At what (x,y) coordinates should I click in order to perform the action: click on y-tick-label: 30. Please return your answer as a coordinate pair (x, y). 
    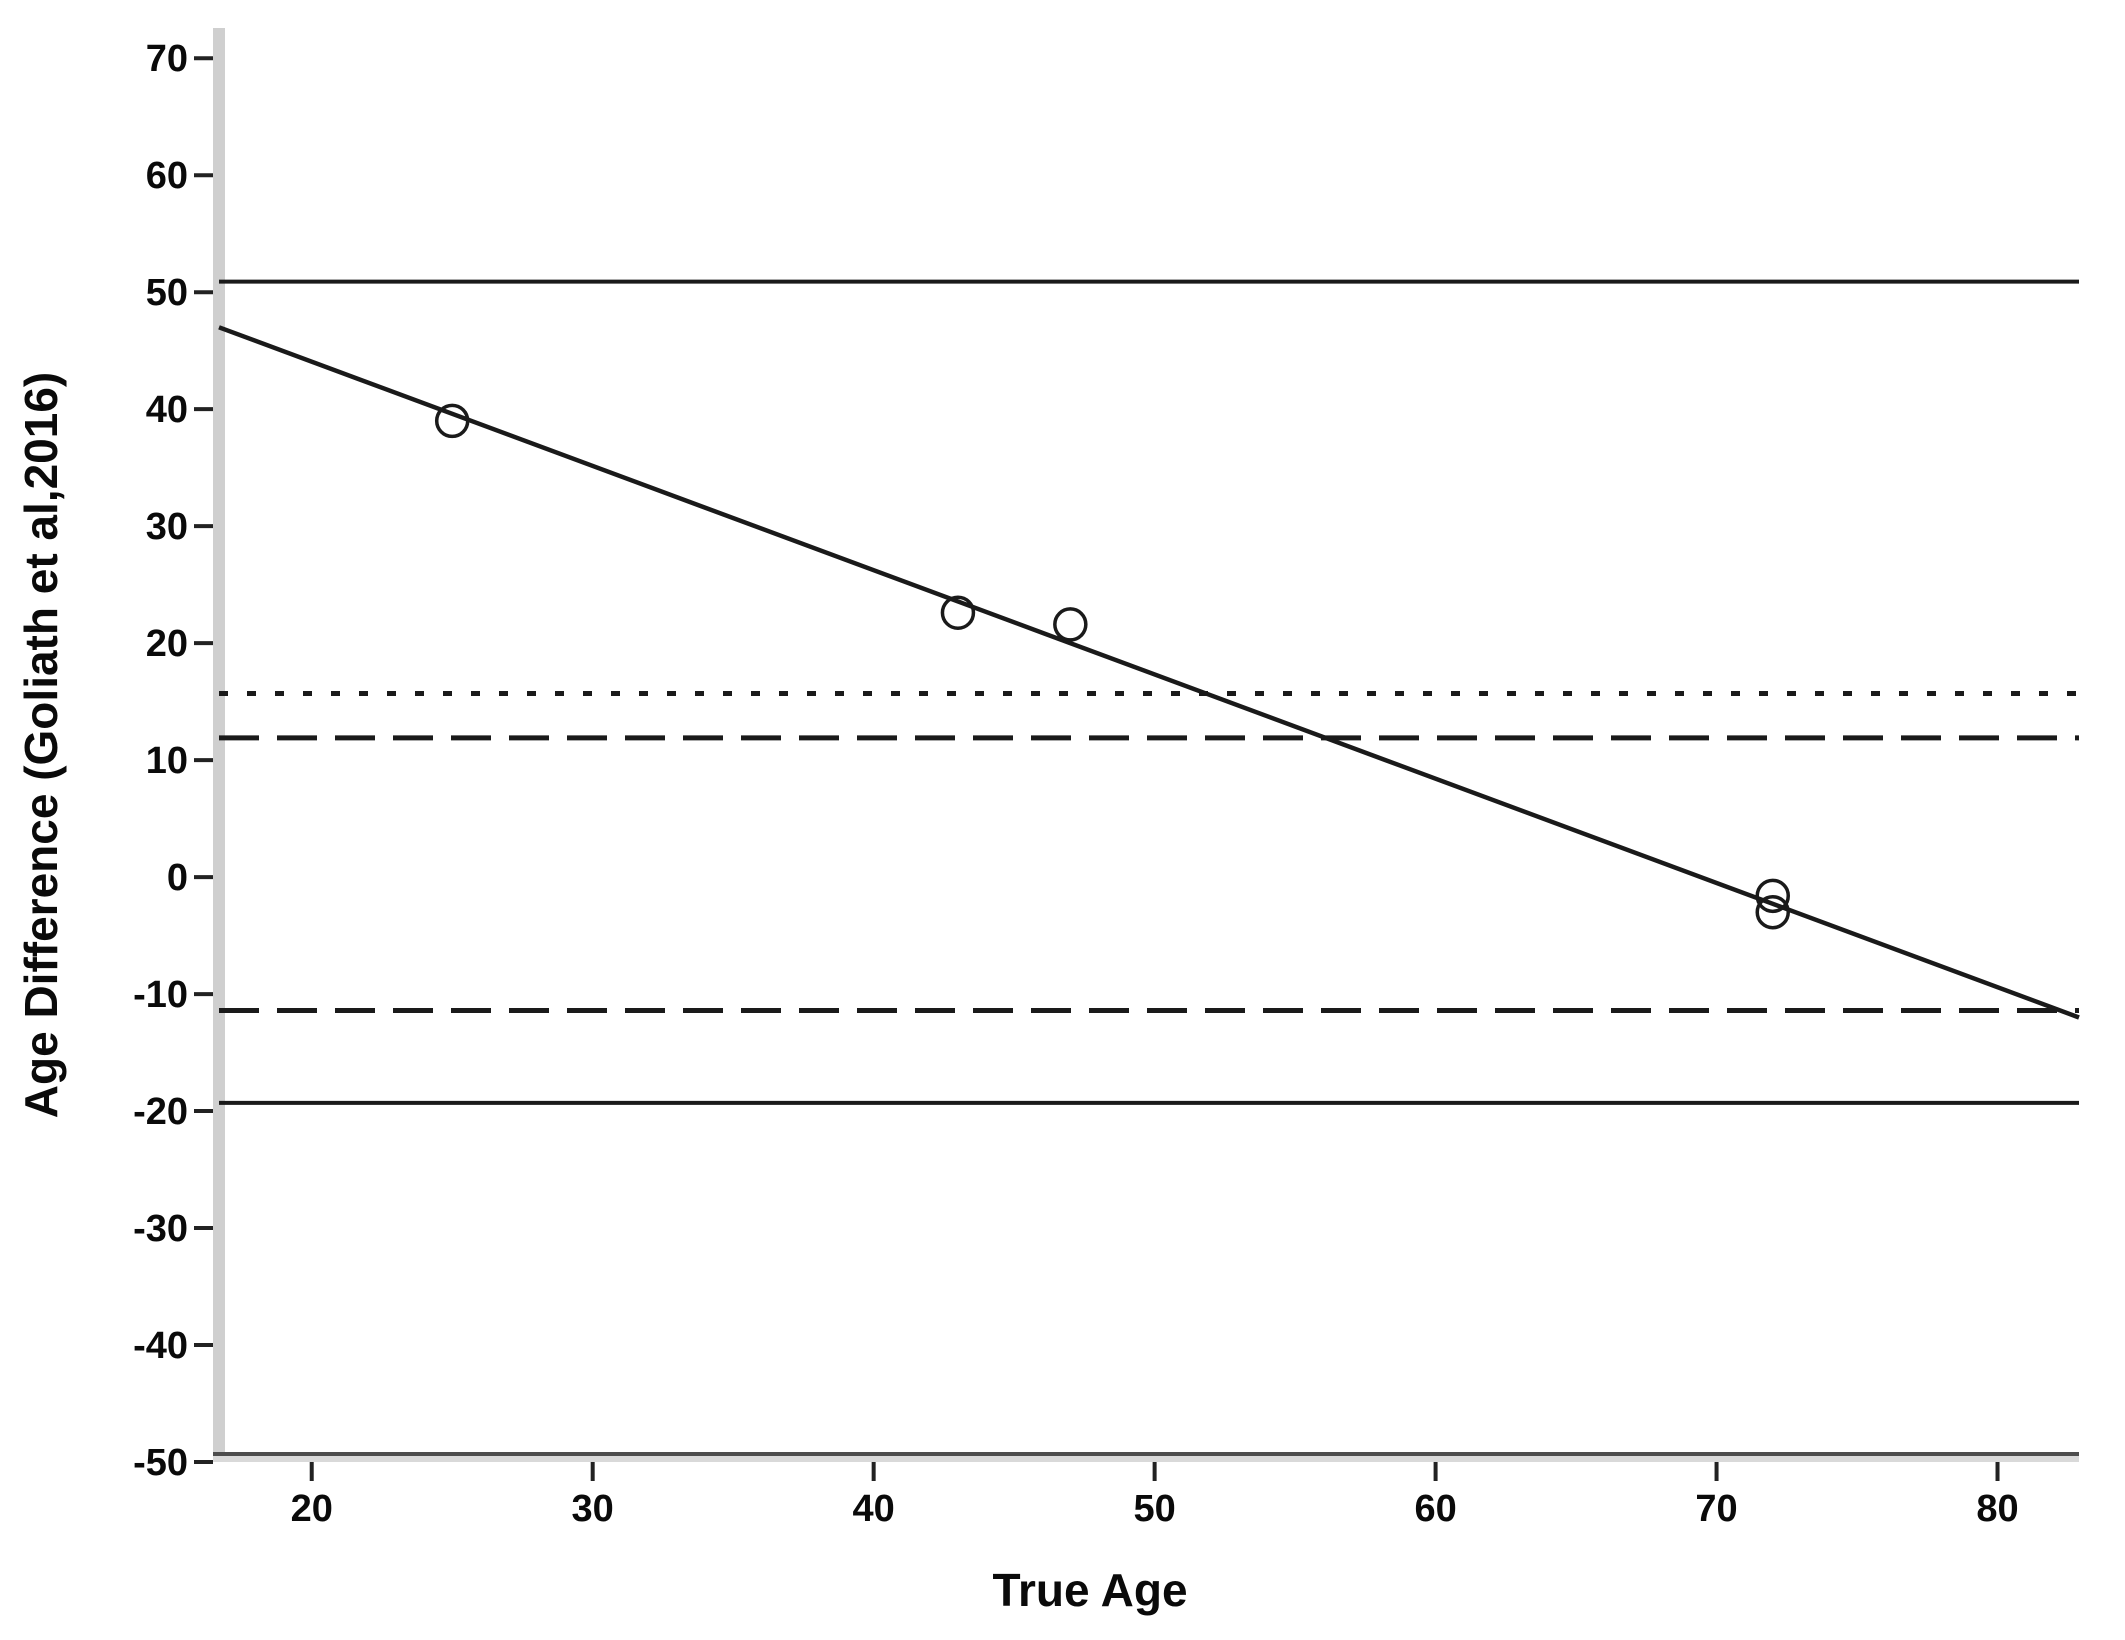
    Looking at the image, I should click on (167, 527).